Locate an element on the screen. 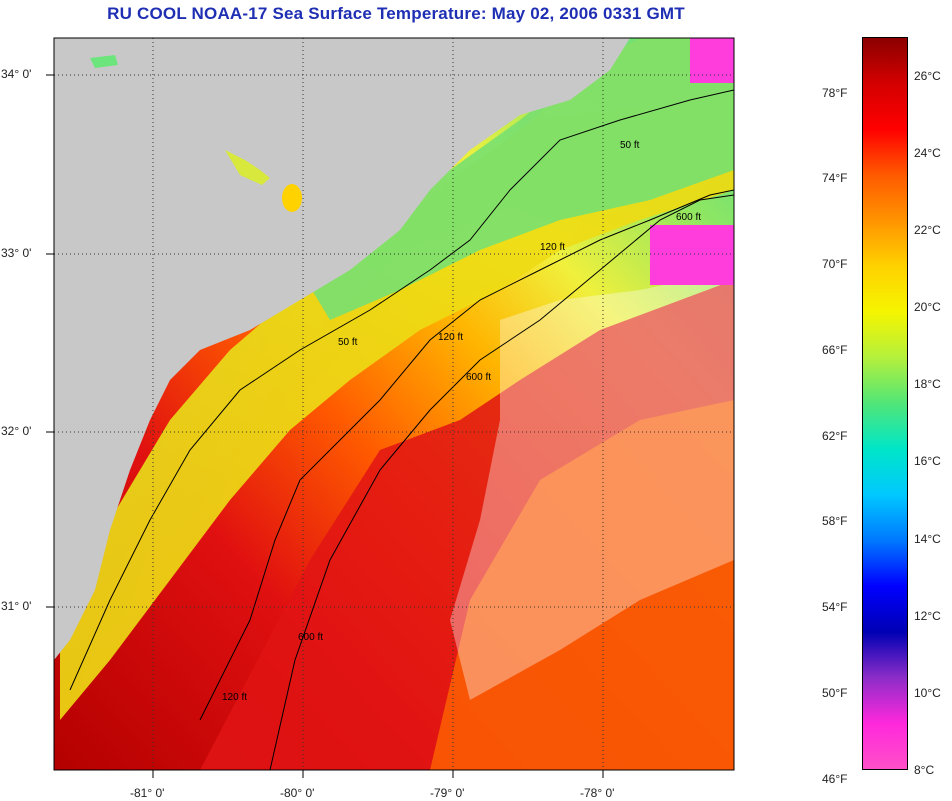  lat-label-31: 31° 0' is located at coordinates (16, 606).